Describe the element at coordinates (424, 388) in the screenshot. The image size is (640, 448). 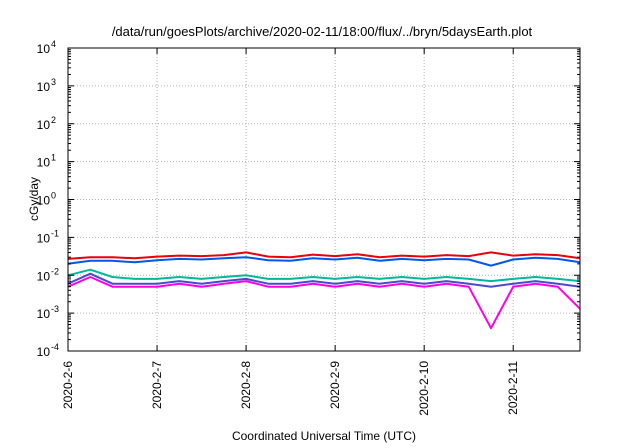
I see `x-tick-label: 2020-2-10` at that location.